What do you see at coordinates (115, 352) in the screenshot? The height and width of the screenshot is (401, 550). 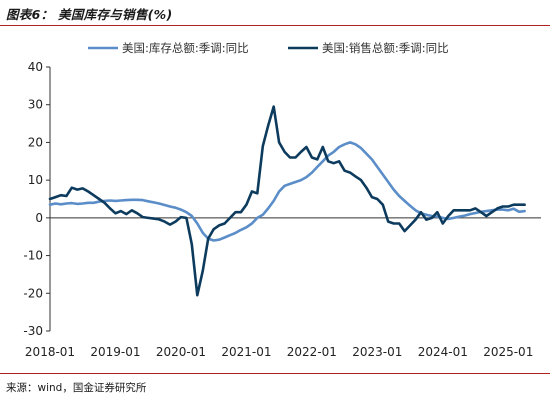 I see `x-tick-label: 2019-01` at bounding box center [115, 352].